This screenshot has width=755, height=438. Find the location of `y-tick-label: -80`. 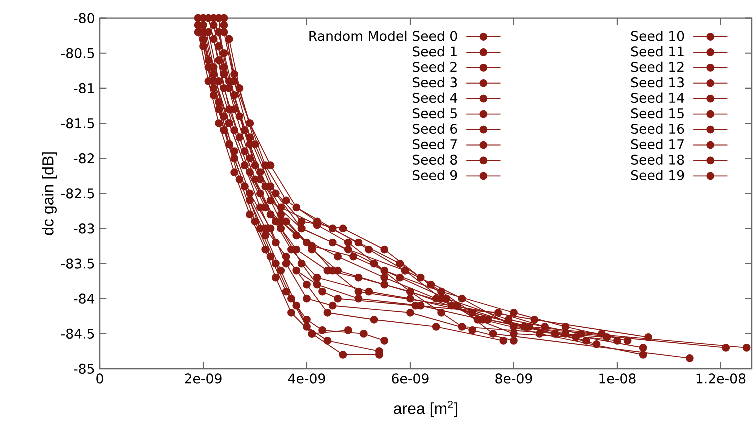

y-tick-label: -80 is located at coordinates (84, 18).